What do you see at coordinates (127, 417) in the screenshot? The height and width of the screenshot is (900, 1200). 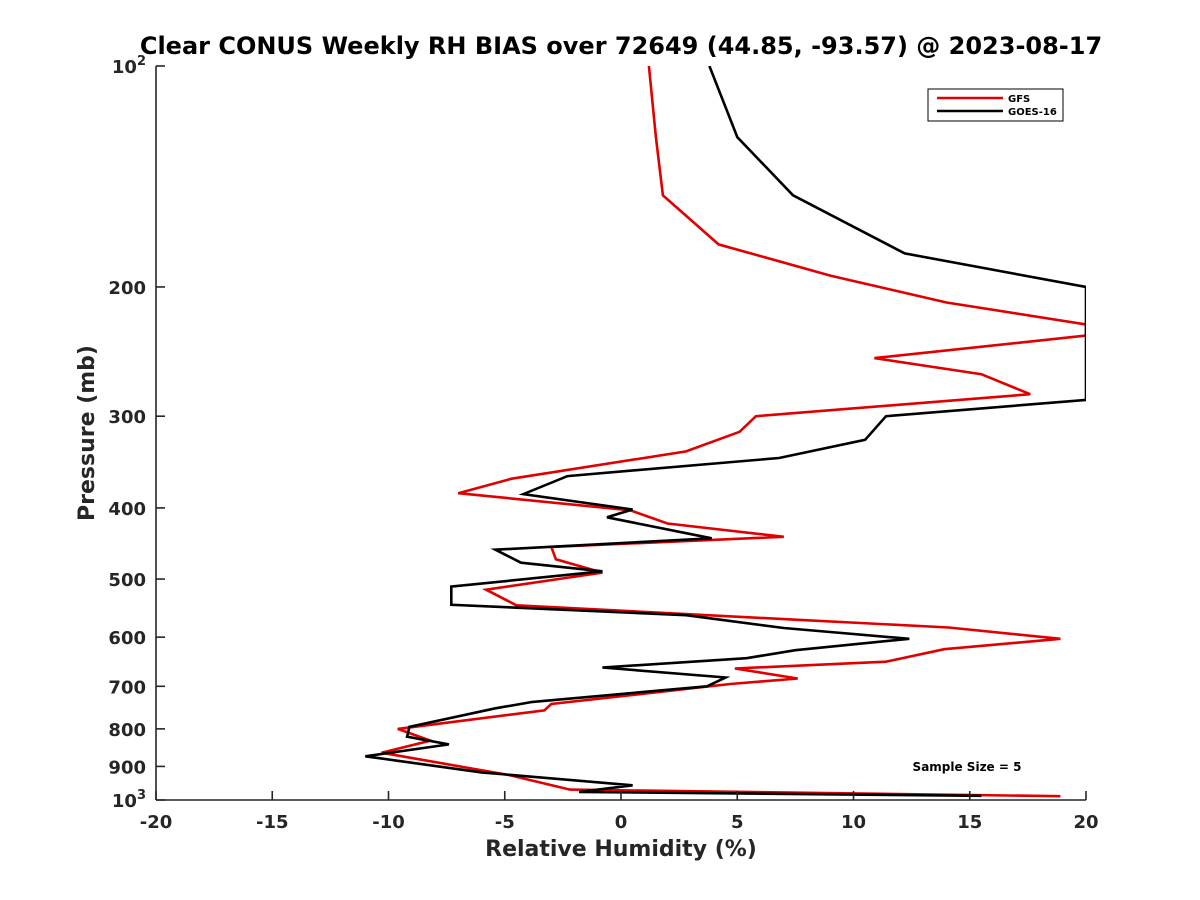 I see `y-tick-label: 300` at bounding box center [127, 417].